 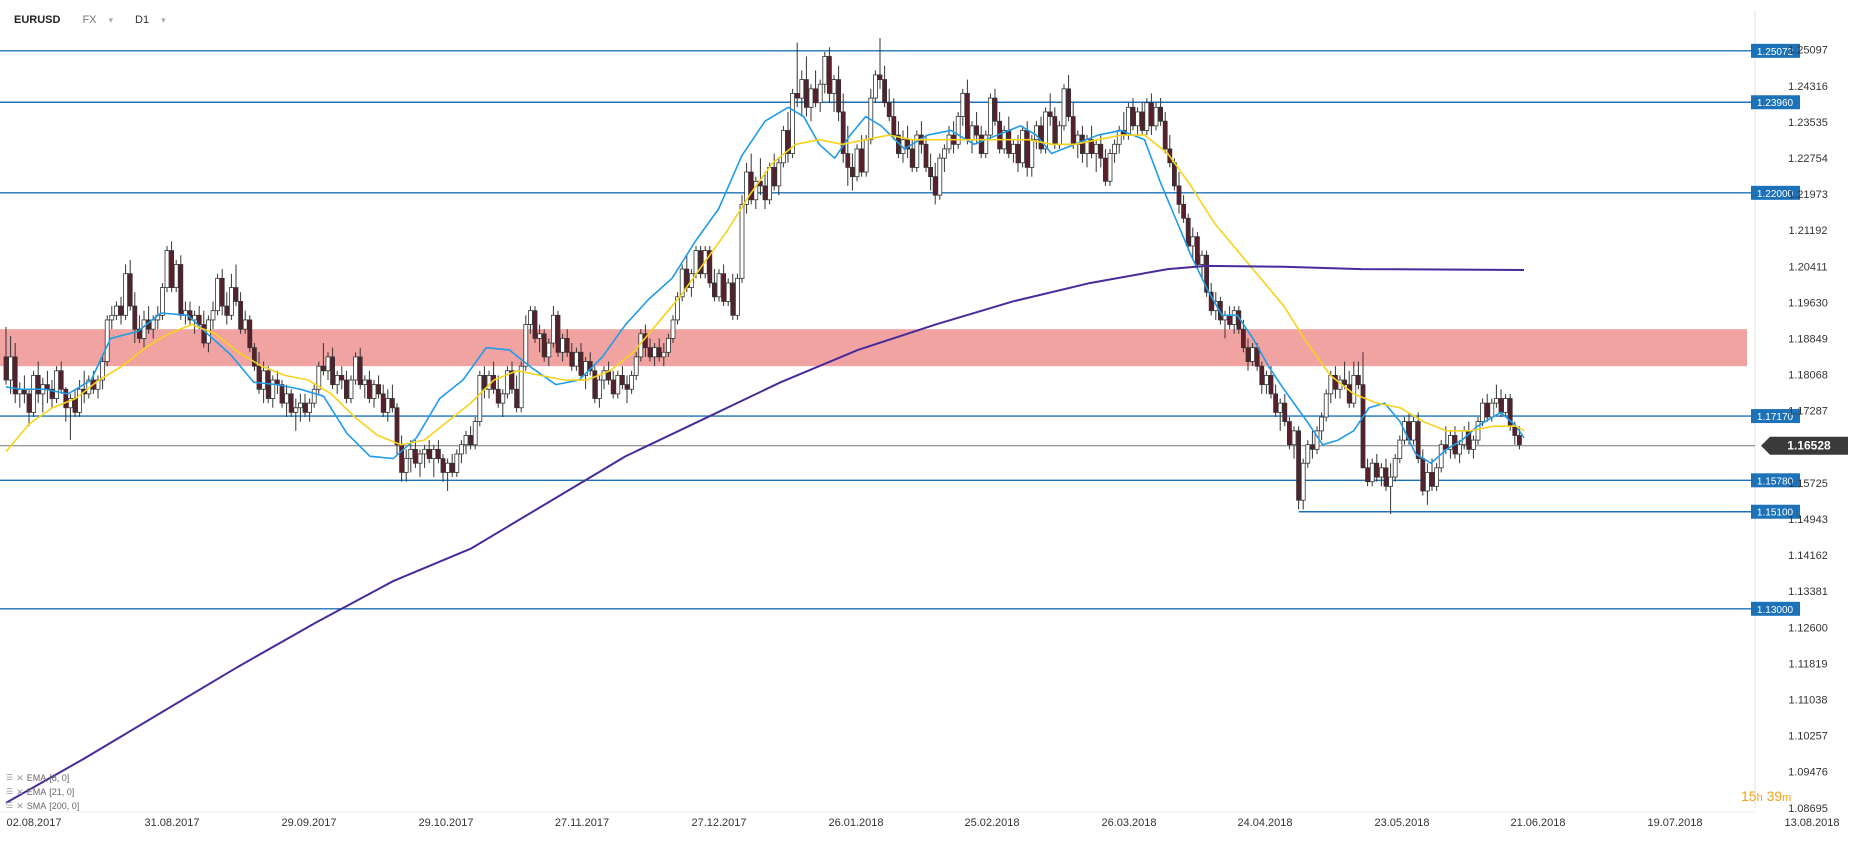 I want to click on legend-ema21: ☰ ✕ EMA [21, 0], so click(x=42, y=792).